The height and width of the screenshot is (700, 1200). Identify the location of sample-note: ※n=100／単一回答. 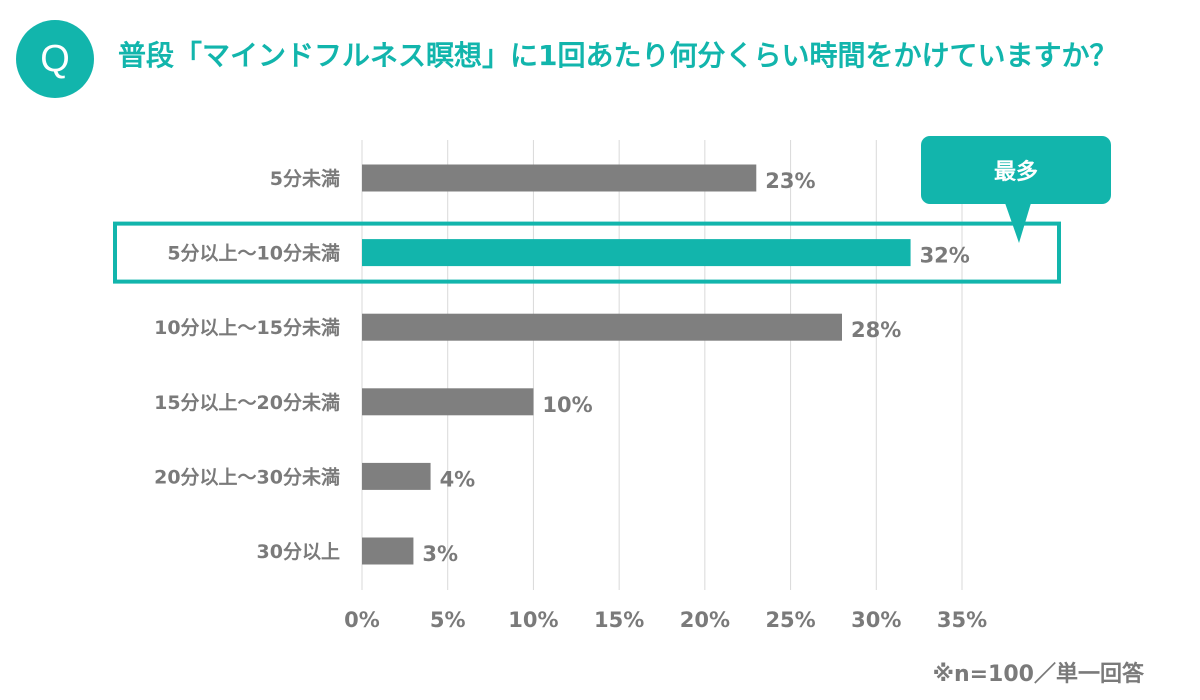
(1038, 674).